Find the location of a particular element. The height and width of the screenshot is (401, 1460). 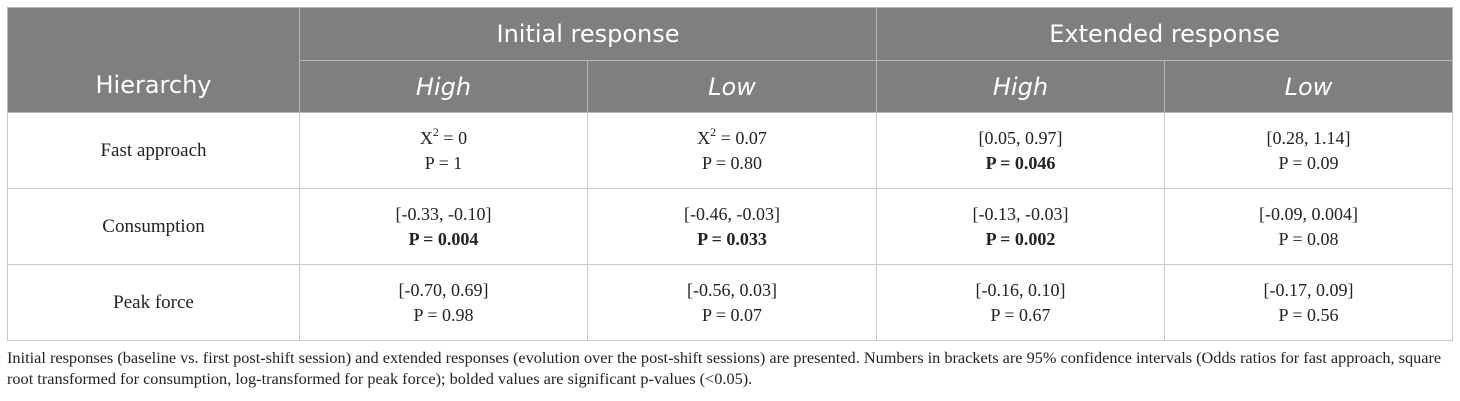

confidence-interval: [0.28, 1.14] is located at coordinates (1308, 137).